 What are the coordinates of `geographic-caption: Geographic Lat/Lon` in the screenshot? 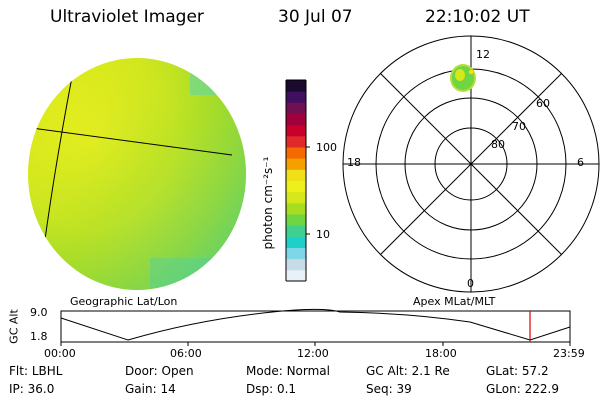 It's located at (124, 301).